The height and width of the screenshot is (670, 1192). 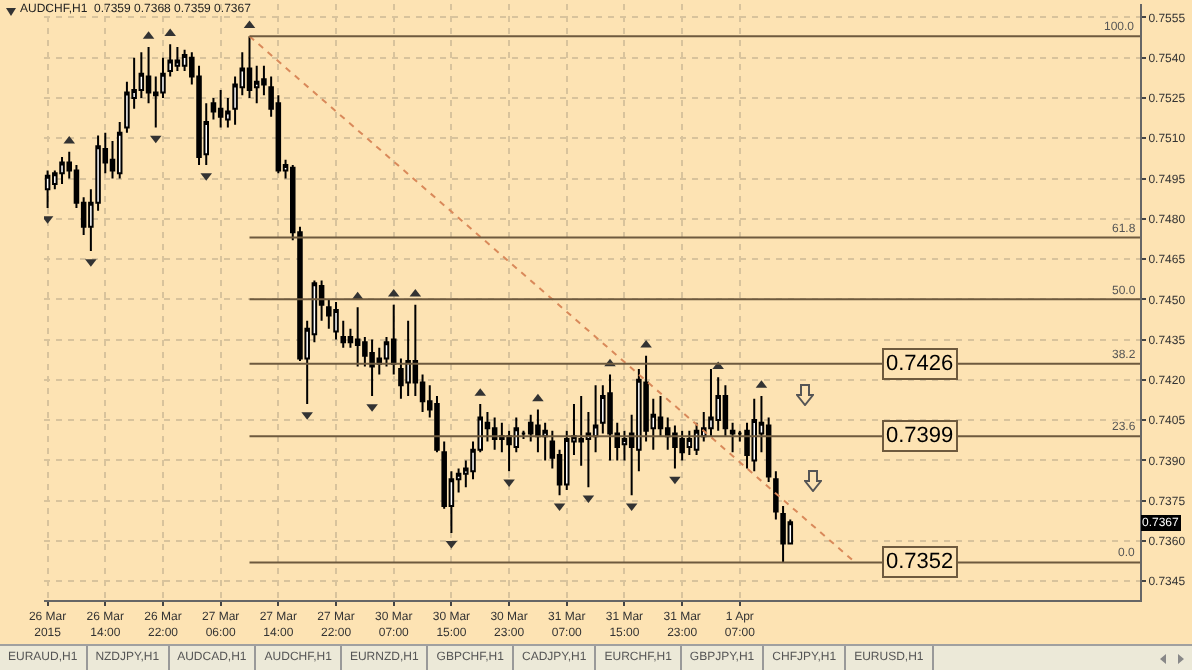 I want to click on annotation: 0.7352, so click(x=920, y=562).